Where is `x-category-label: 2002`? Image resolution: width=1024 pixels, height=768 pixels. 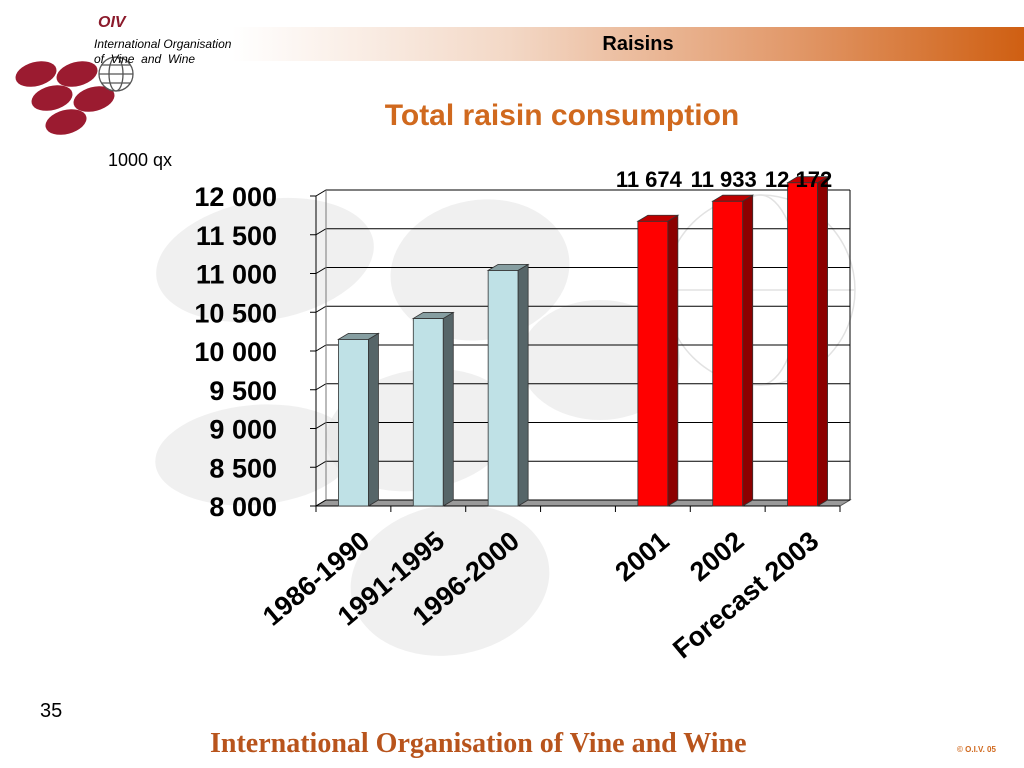
x-category-label: 2002 is located at coordinates (716, 557).